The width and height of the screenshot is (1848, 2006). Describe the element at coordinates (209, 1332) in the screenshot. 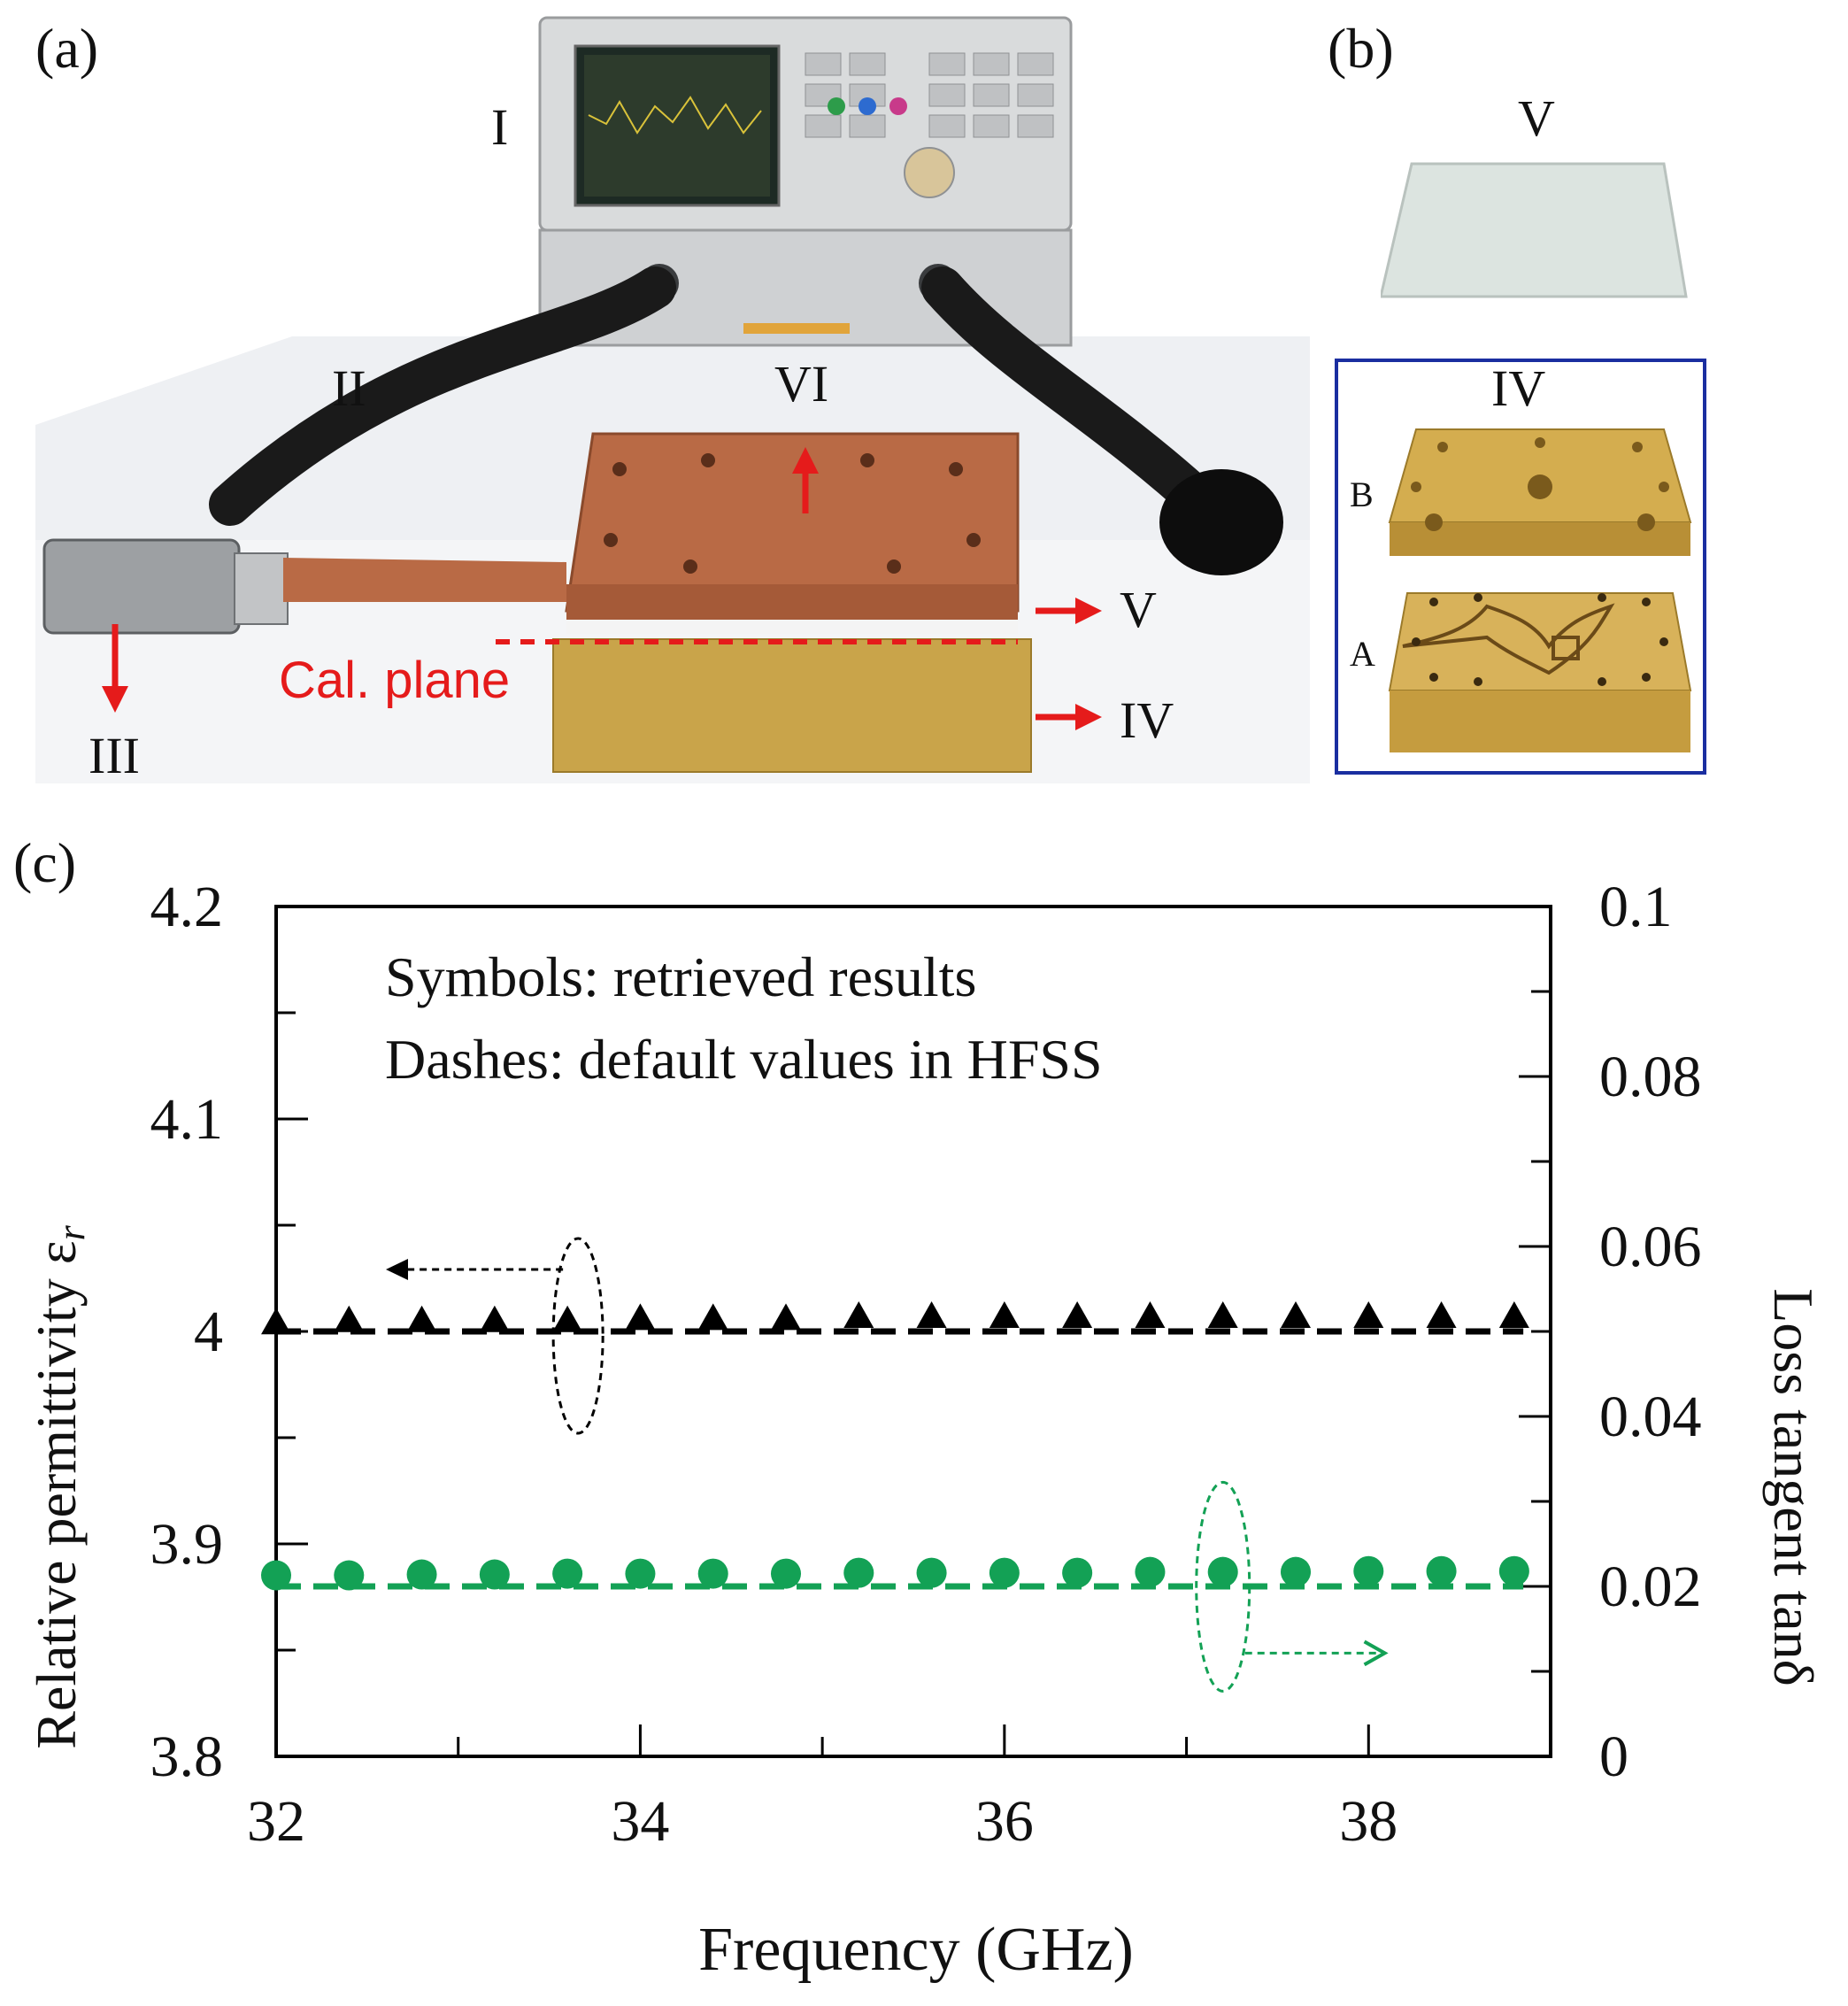

I see `y-left-tick-label: 4` at that location.